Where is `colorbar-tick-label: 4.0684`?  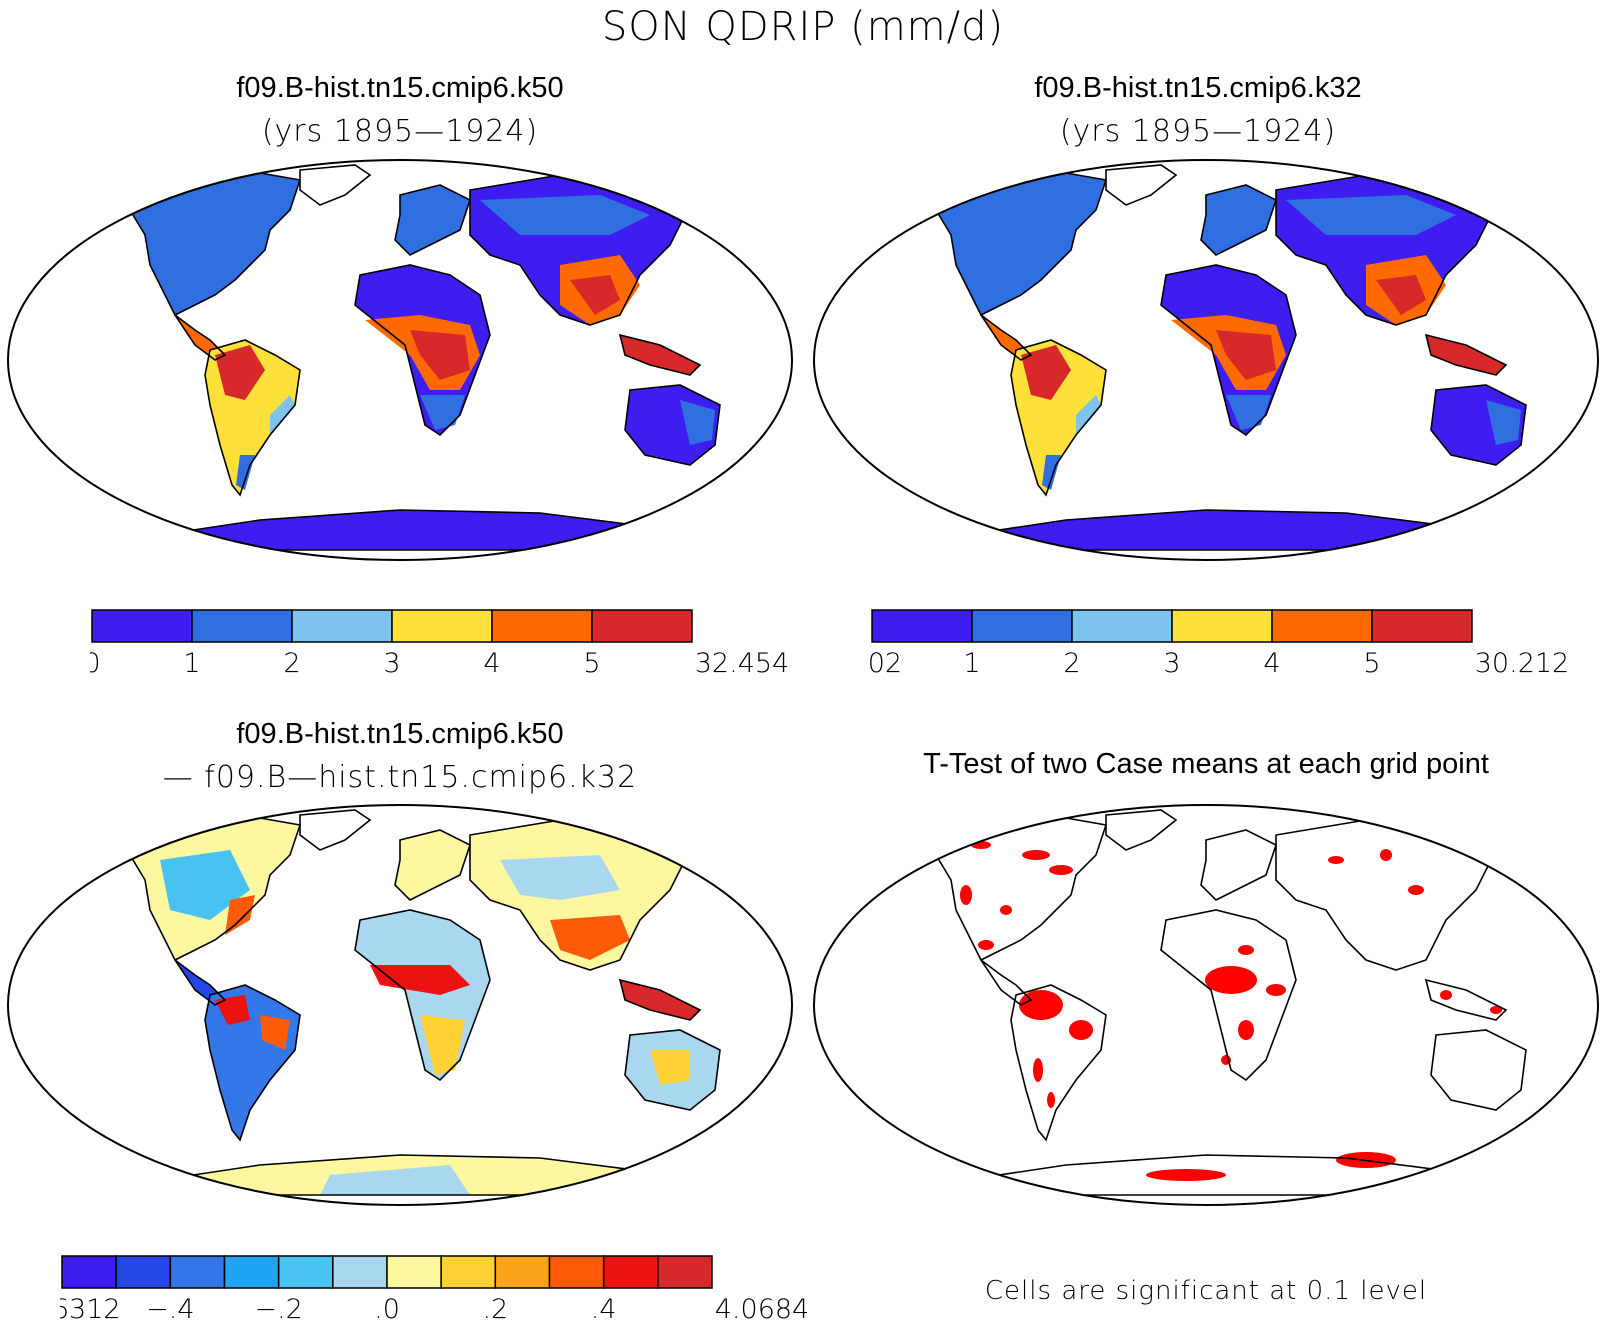 colorbar-tick-label: 4.0684 is located at coordinates (762, 1309).